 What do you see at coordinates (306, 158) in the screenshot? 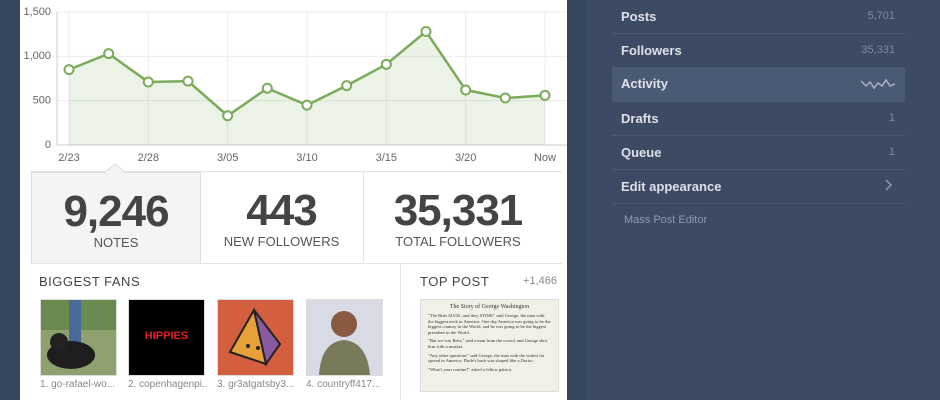
I see `x-tick-label: 3/10` at bounding box center [306, 158].